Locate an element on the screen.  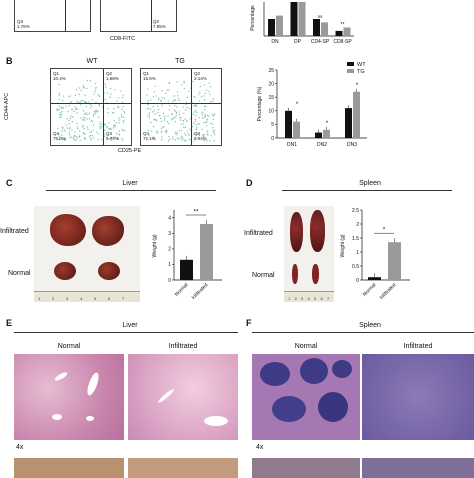
ruler-tick-label: 7 is located at coordinates (328, 298).